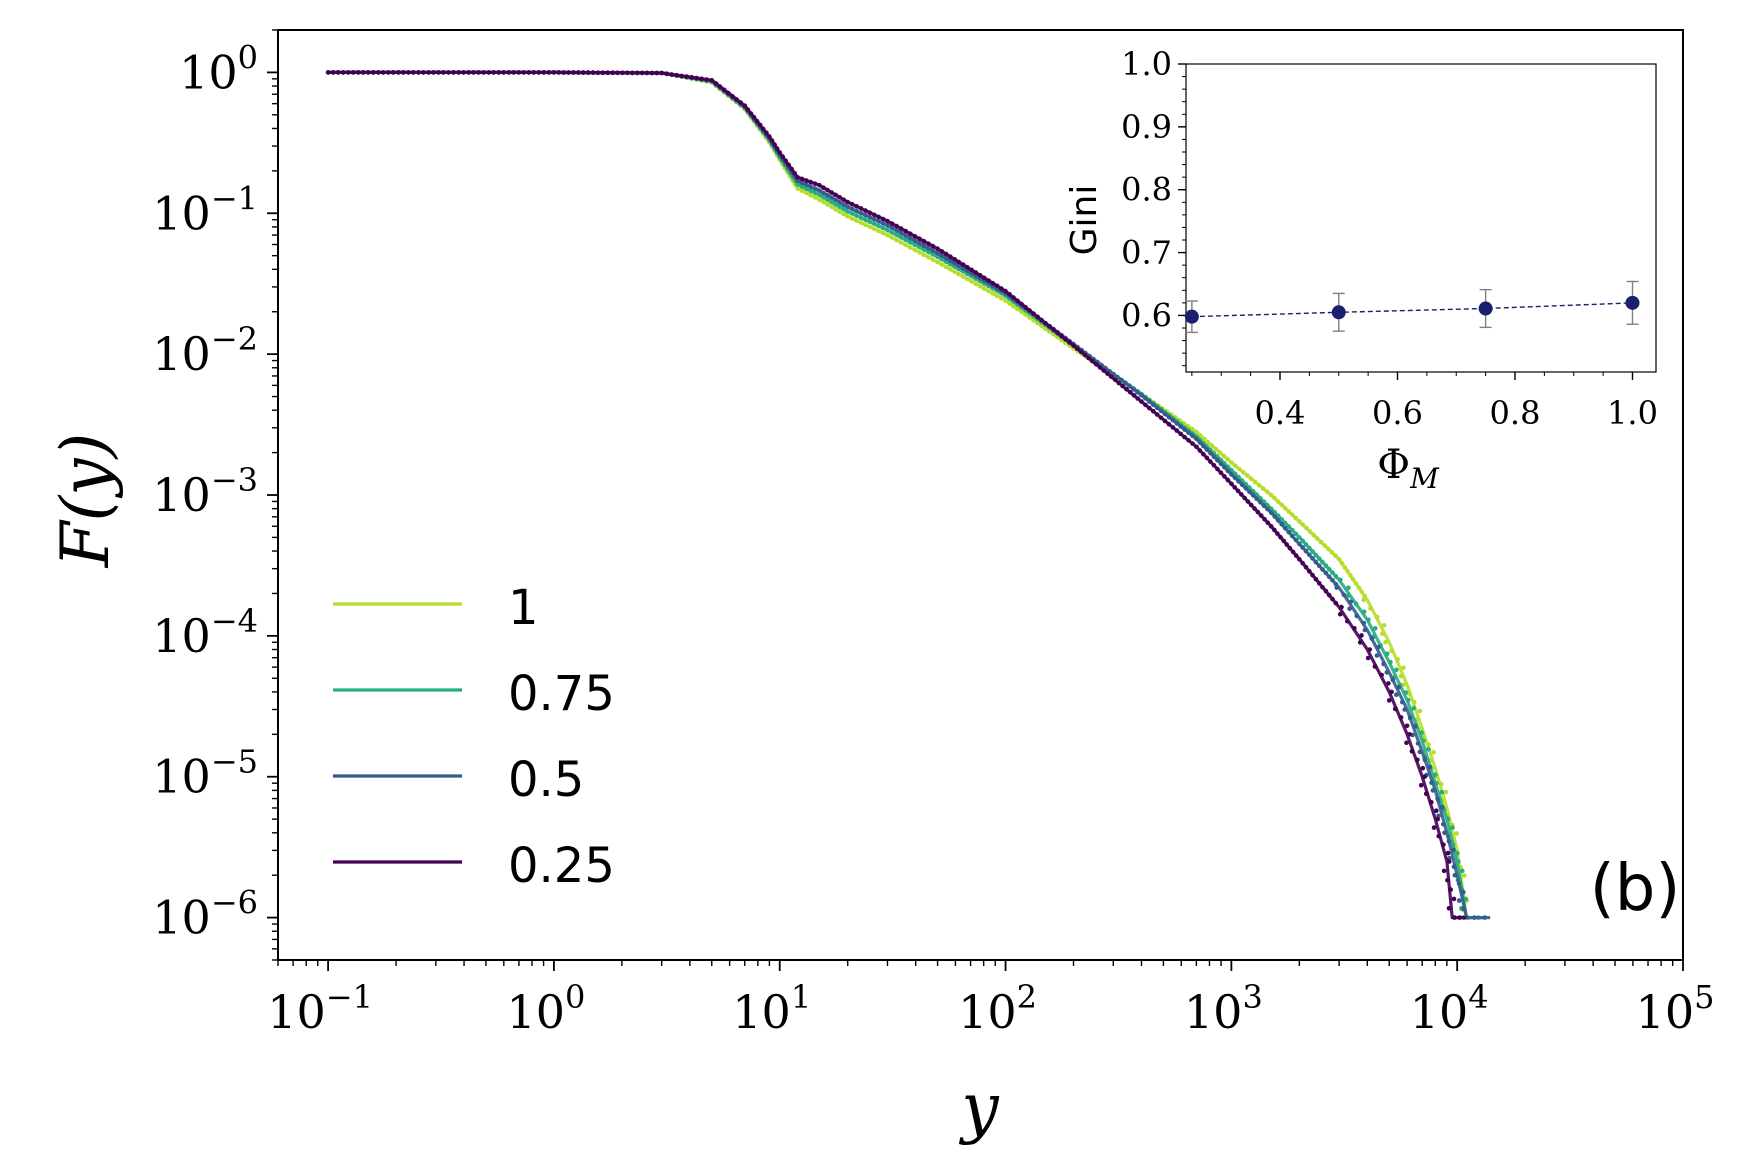 This screenshot has height=1158, width=1741. What do you see at coordinates (535, 1012) in the screenshot?
I see `x-tick-base: 10` at bounding box center [535, 1012].